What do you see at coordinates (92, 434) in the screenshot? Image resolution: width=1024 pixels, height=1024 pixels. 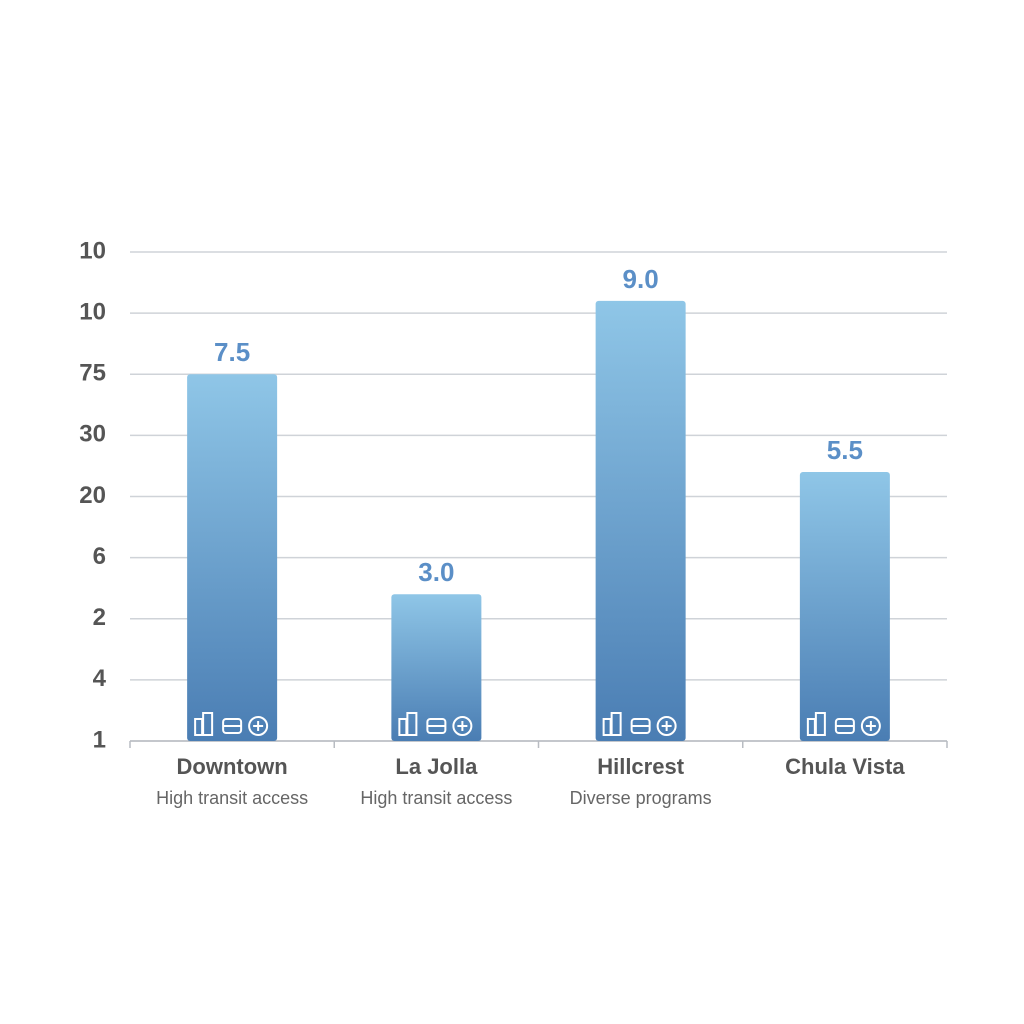 I see `y-tick-label: 30` at bounding box center [92, 434].